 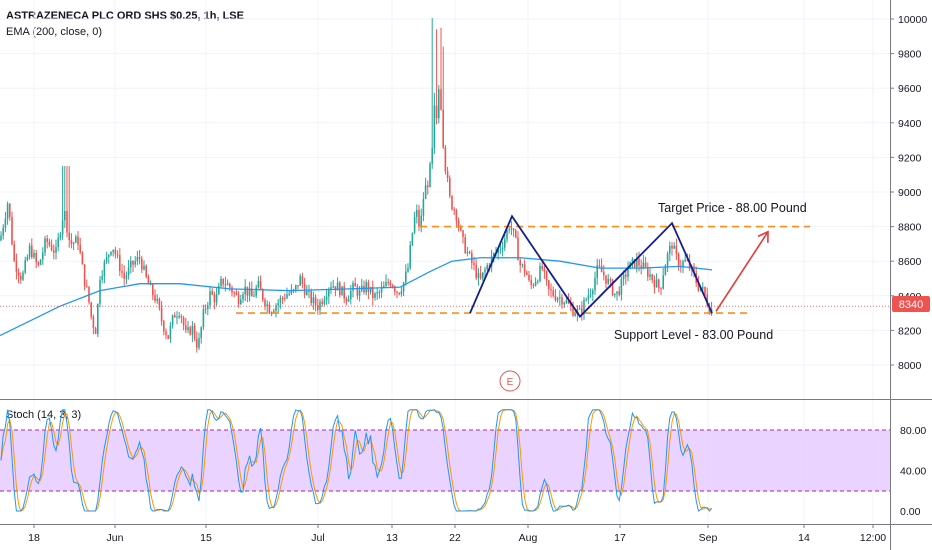 I want to click on current-price-tag: 8340, so click(x=911, y=304).